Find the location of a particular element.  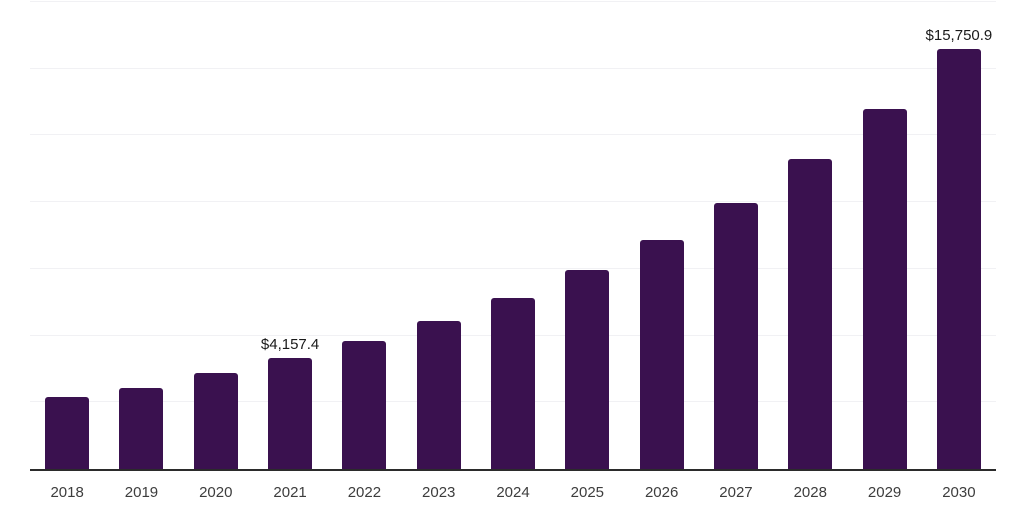

x-tick-2022: 2022 is located at coordinates (364, 492).